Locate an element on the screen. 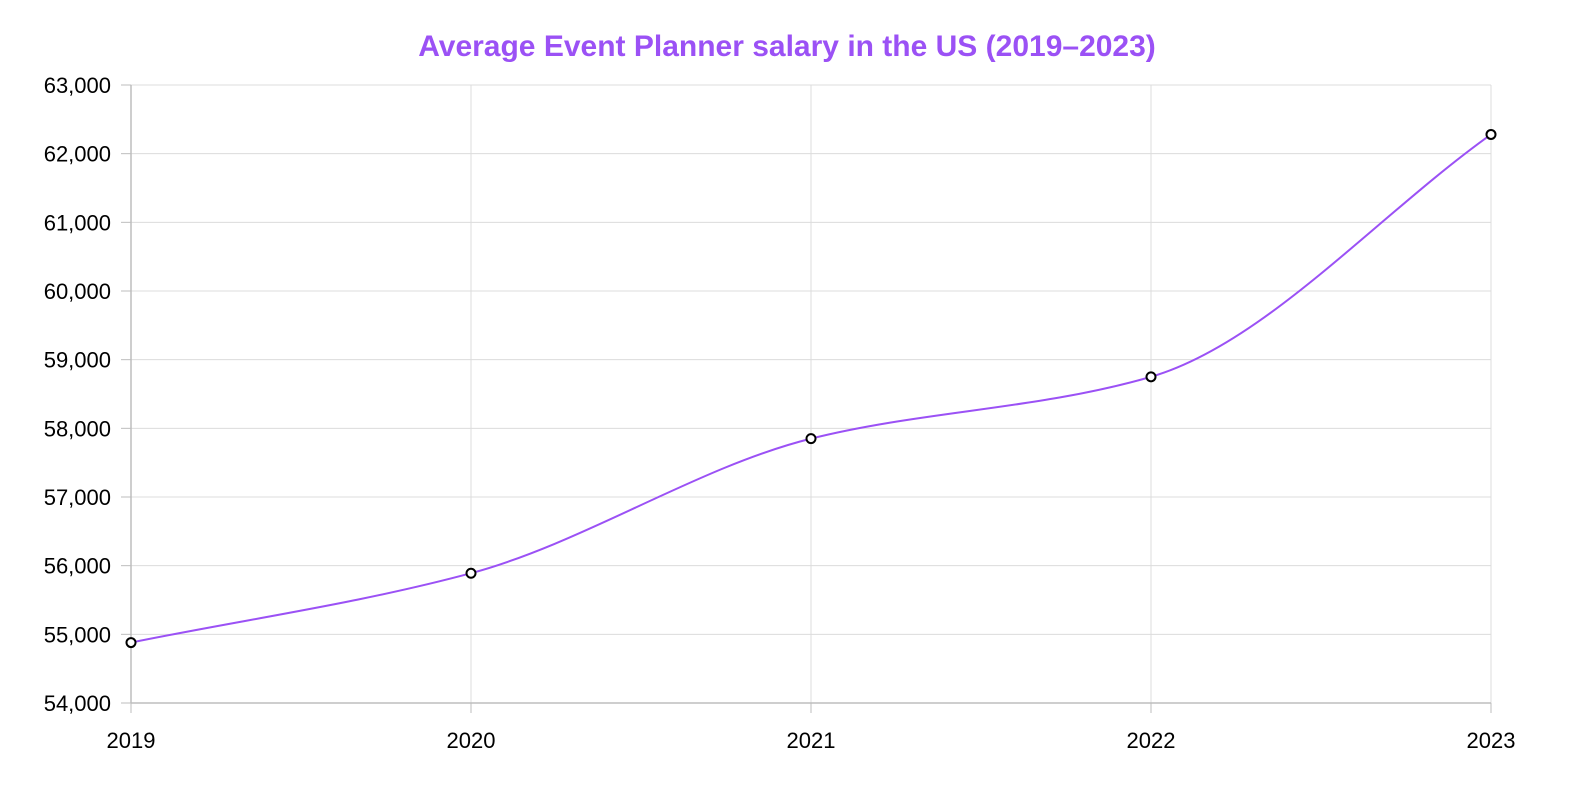 Image resolution: width=1574 pixels, height=810 pixels. x-tick-label: 2020 is located at coordinates (471, 740).